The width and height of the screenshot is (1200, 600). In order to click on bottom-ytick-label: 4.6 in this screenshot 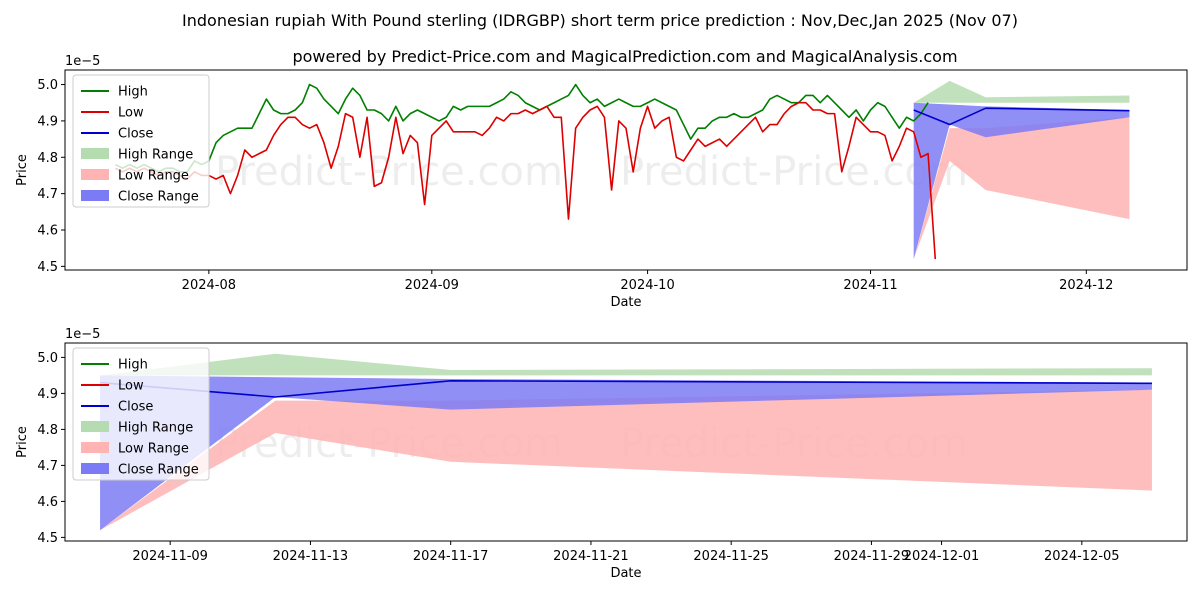, I will do `click(47, 502)`.